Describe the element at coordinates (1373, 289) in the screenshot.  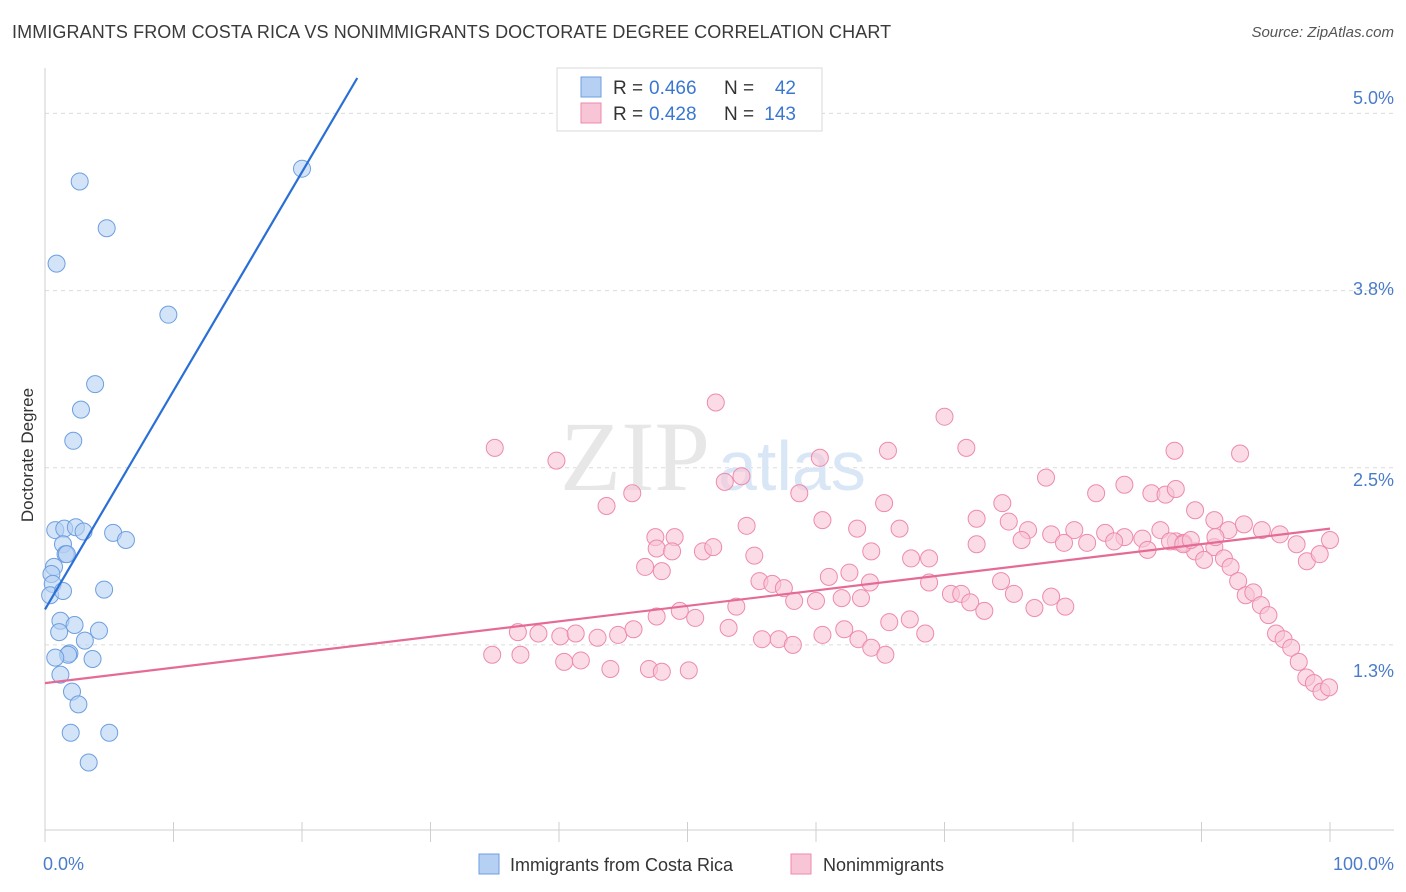
I see `y-tick-3-8: 3.8%` at that location.